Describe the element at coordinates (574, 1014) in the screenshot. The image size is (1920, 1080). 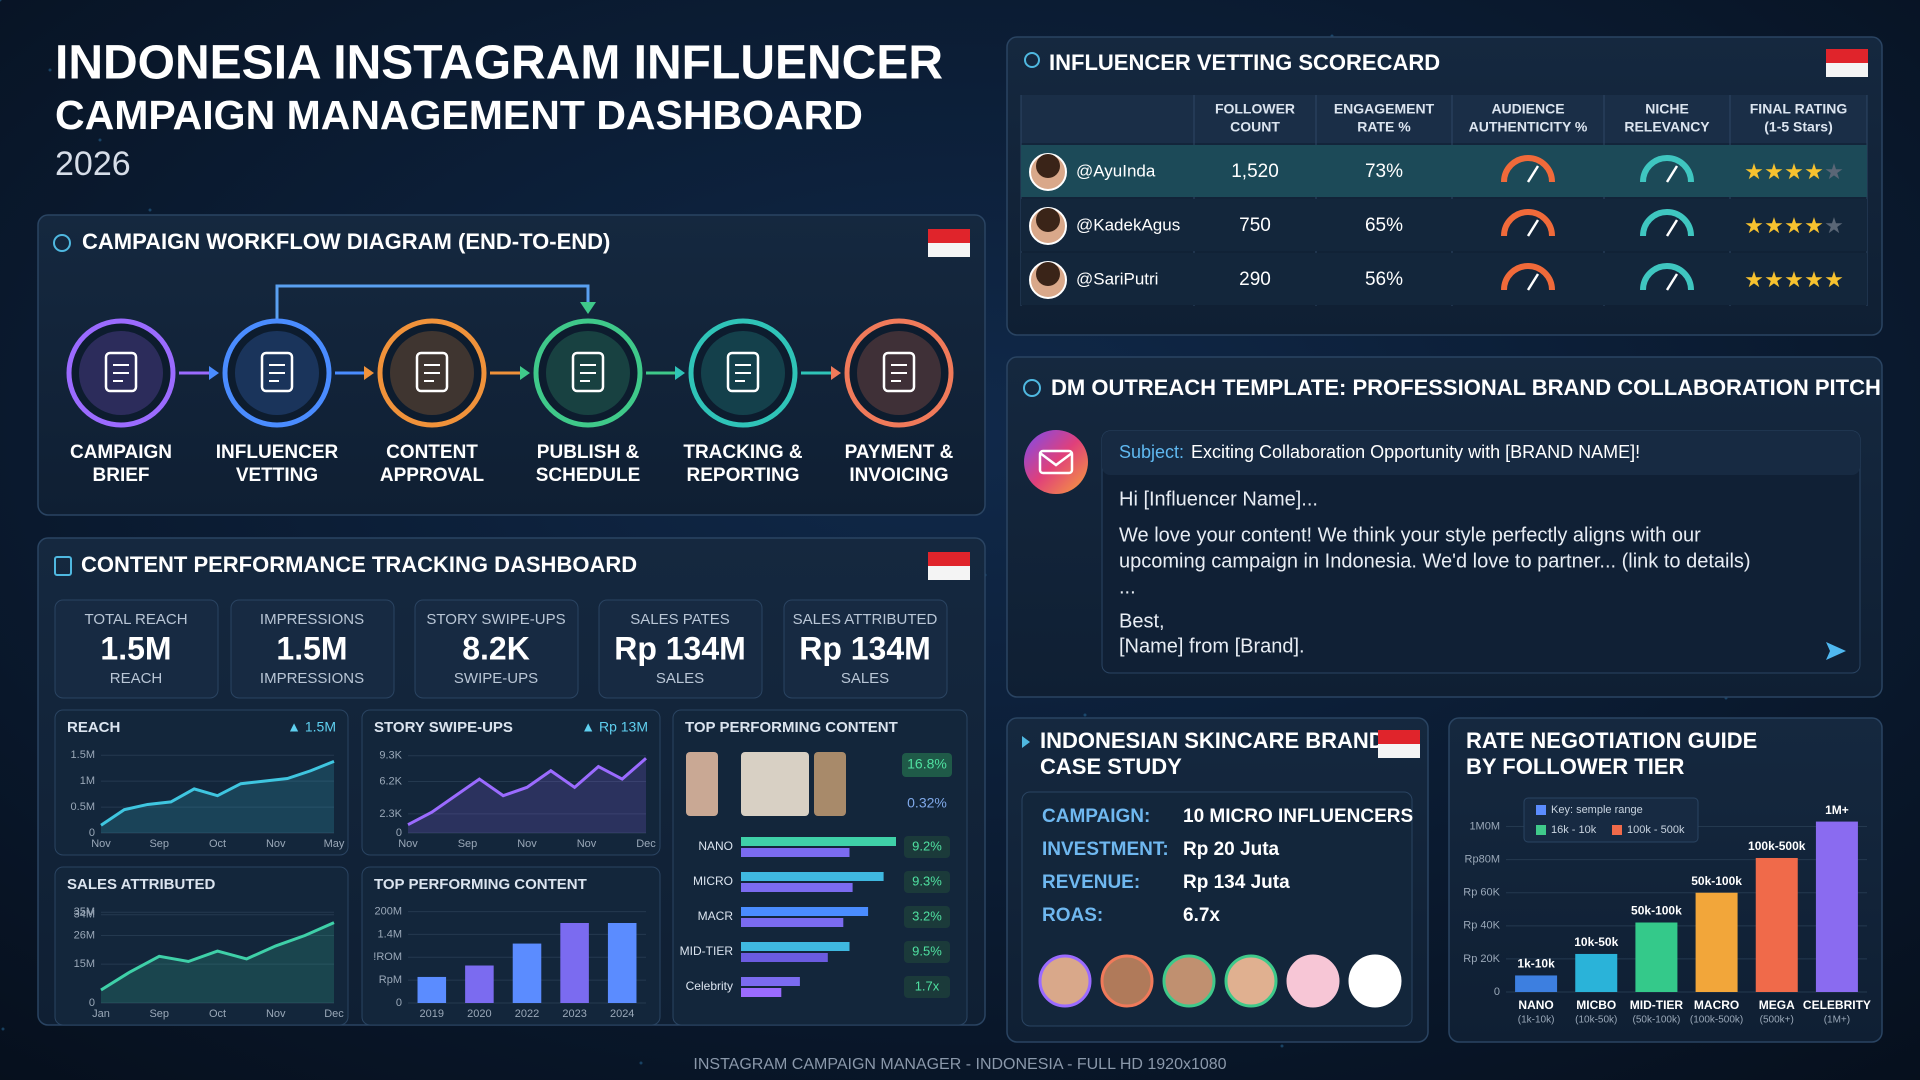
I see `x-tick-label: 2023` at that location.